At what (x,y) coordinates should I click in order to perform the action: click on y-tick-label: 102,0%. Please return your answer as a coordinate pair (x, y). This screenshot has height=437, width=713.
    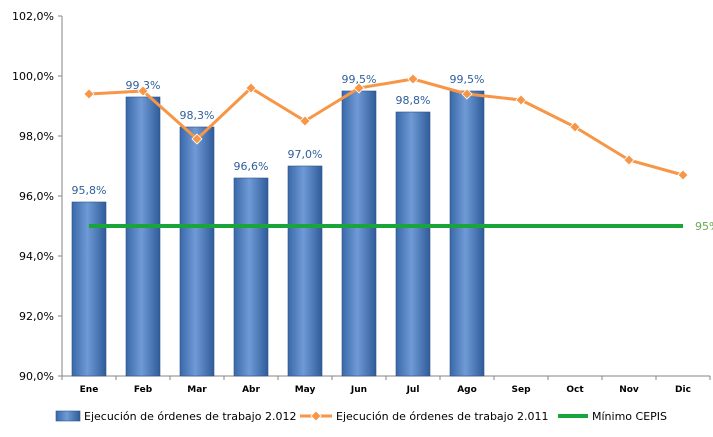
    Looking at the image, I should click on (33, 16).